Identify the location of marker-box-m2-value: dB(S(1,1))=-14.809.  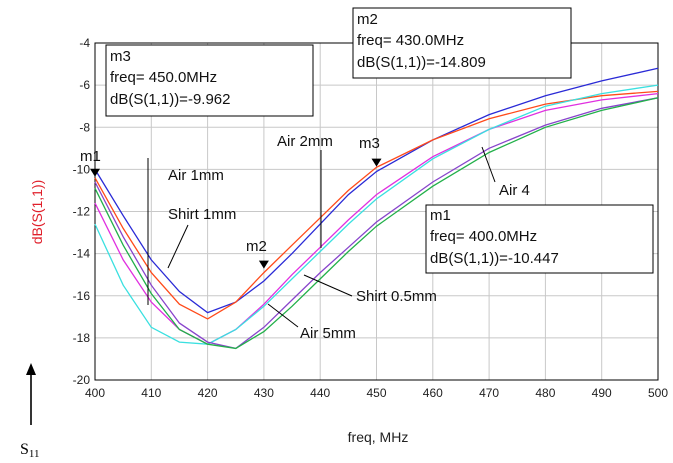
(421, 62).